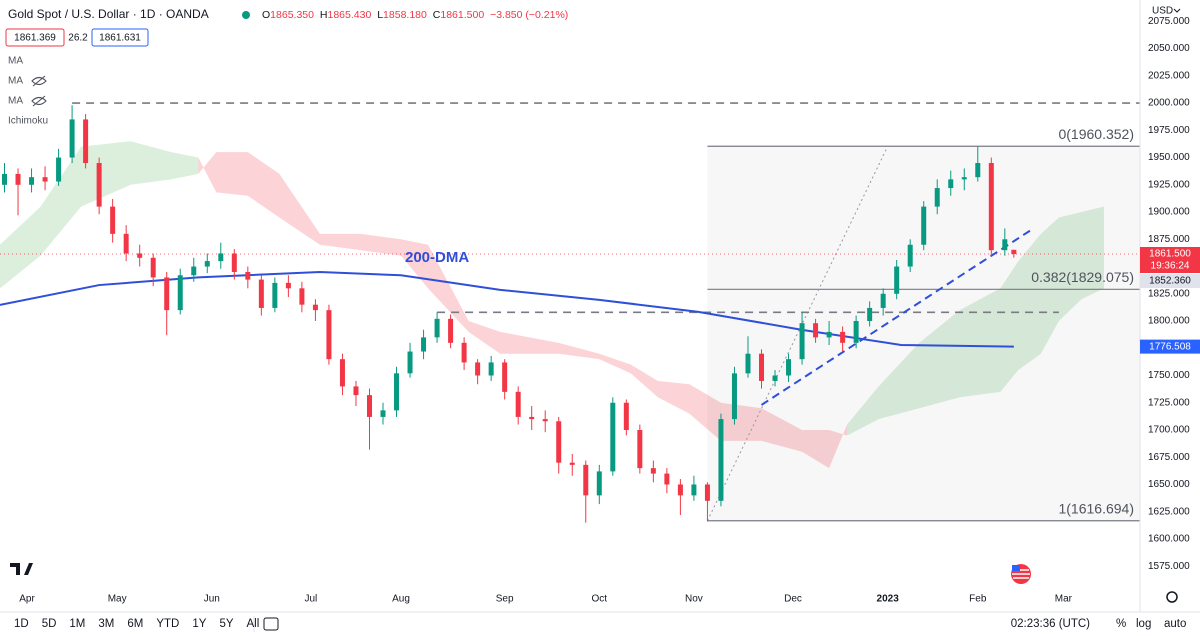 The width and height of the screenshot is (1200, 636). I want to click on range-button: 1D, so click(21, 624).